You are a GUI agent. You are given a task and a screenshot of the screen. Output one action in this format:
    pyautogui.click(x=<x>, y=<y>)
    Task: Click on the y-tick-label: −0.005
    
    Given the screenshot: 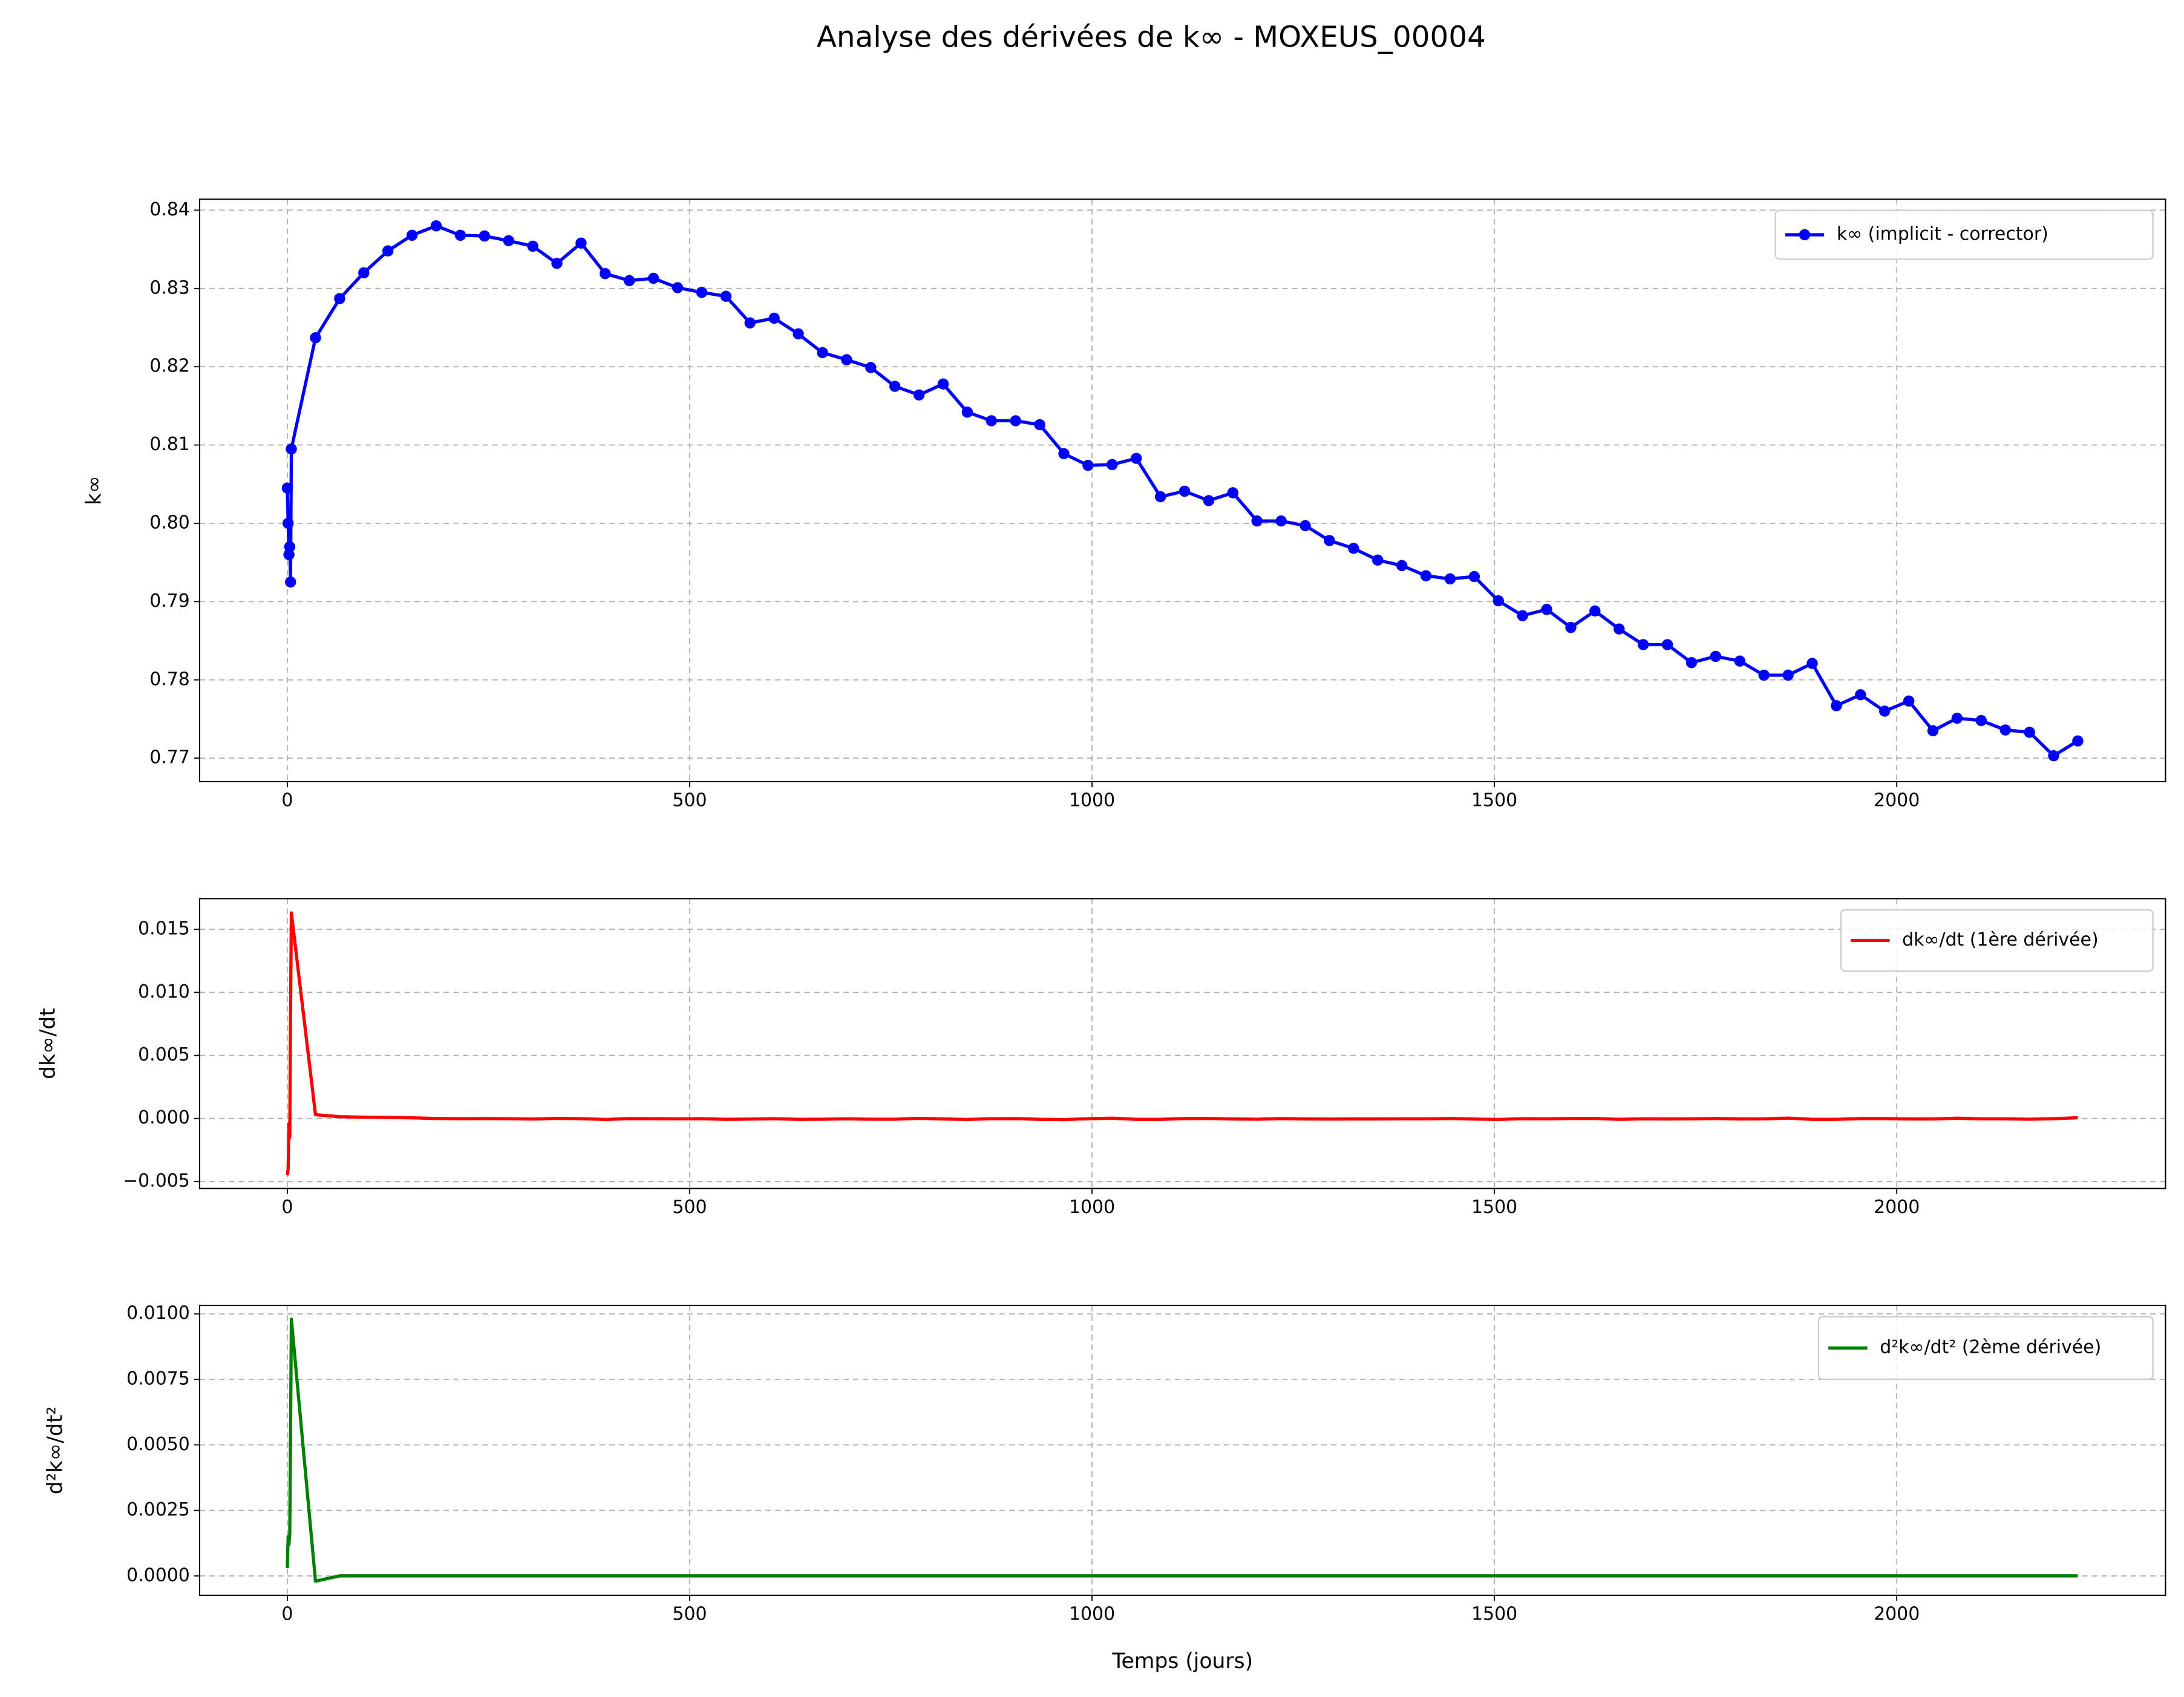 What is the action you would take?
    pyautogui.click(x=156, y=1180)
    